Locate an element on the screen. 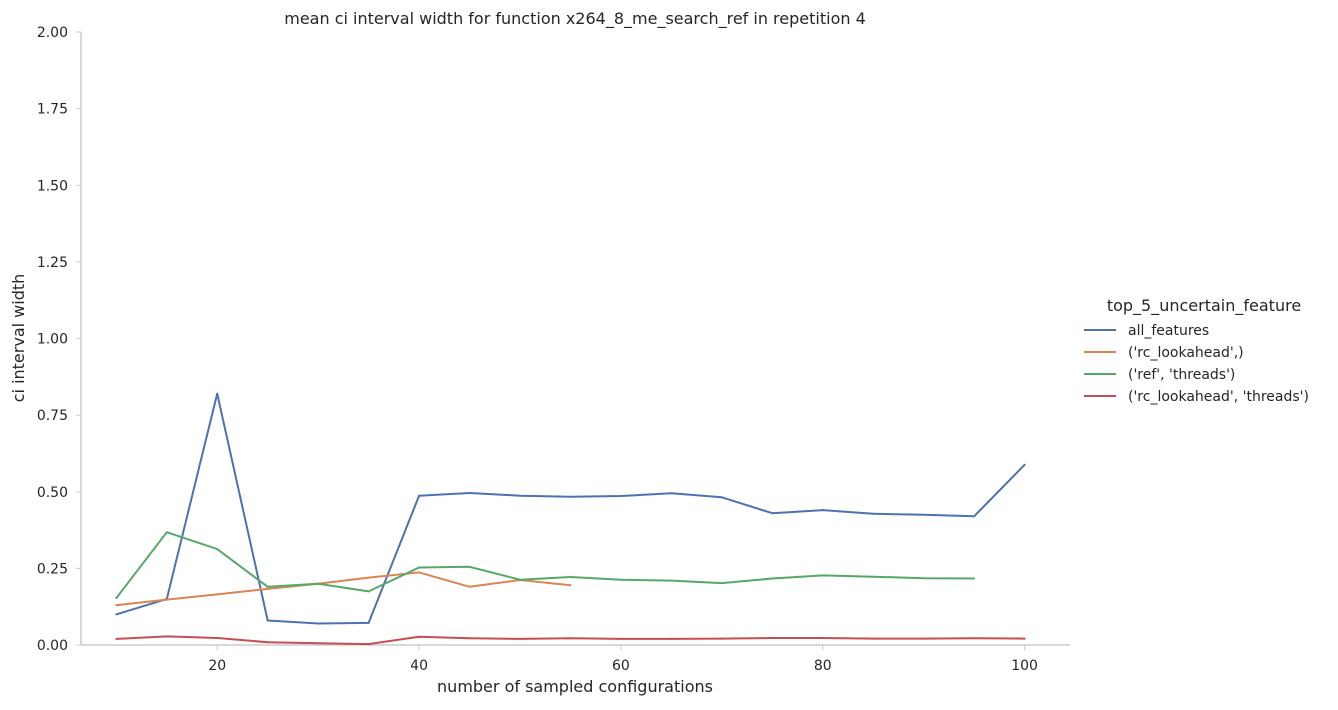 This screenshot has width=1338, height=710. x-tick-label: 100 is located at coordinates (1024, 666).